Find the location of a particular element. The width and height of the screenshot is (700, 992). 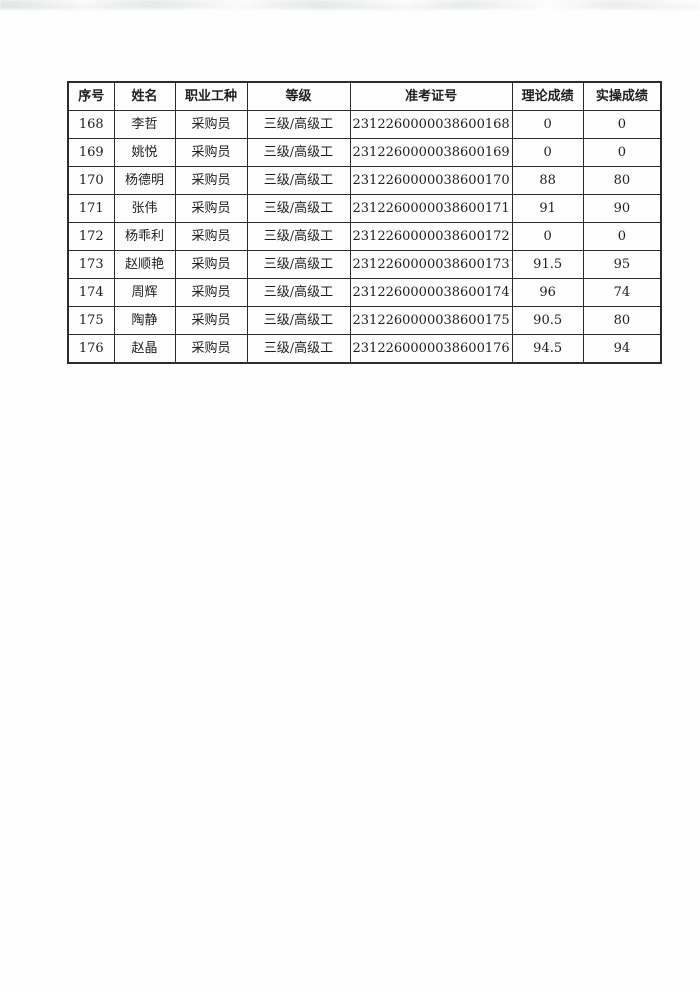

header-cell-theory-score: 理论成绩 is located at coordinates (547, 96).